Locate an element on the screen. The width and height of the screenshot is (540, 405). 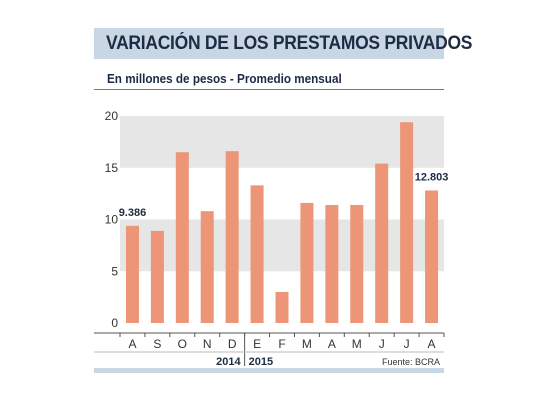
title-bar: VARIACIÓN DE LOS PRESTAMOS PRIVADOS is located at coordinates (283, 43).